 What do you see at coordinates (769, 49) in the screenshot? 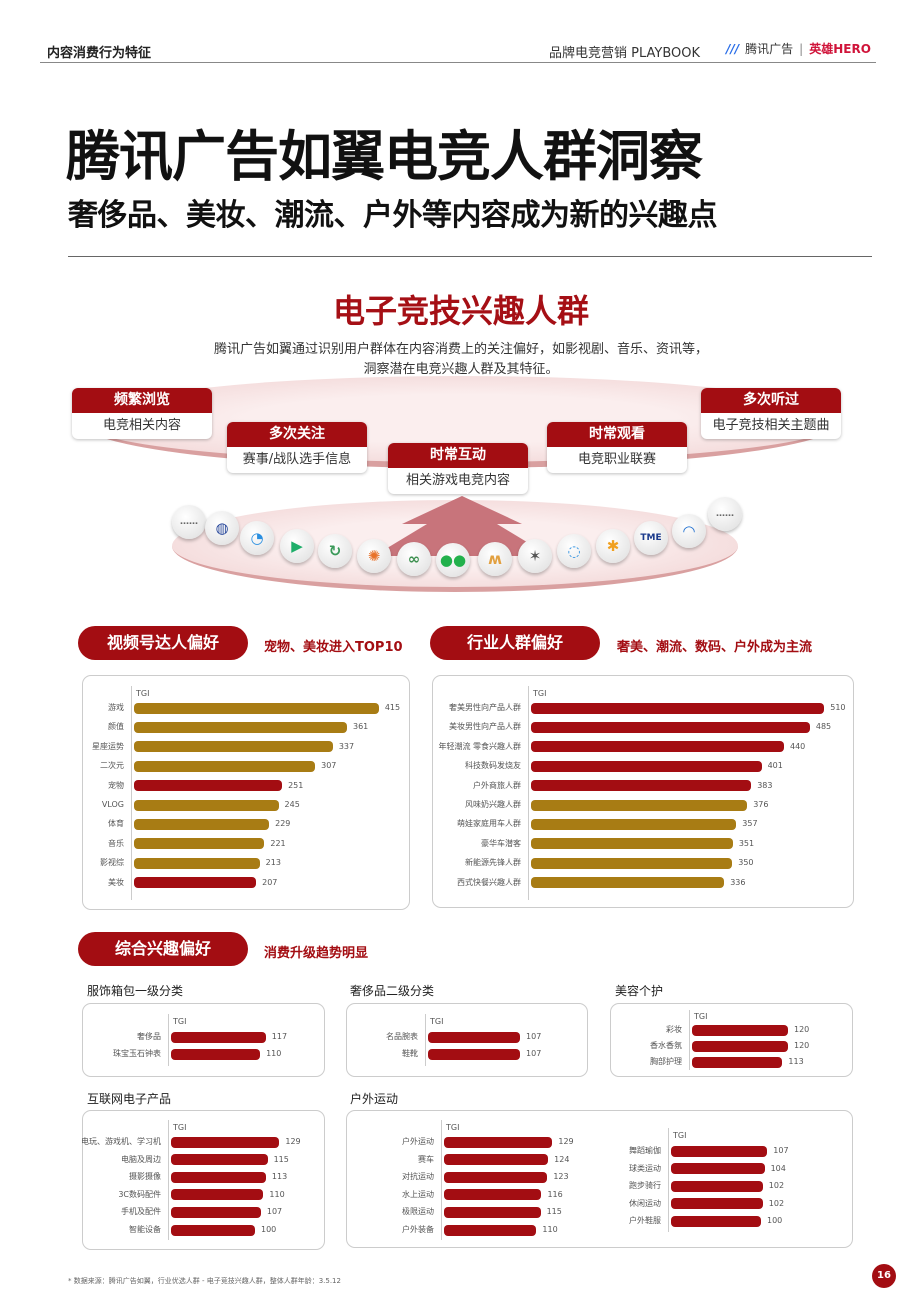
I see `brand-name: 腾讯广告` at bounding box center [769, 49].